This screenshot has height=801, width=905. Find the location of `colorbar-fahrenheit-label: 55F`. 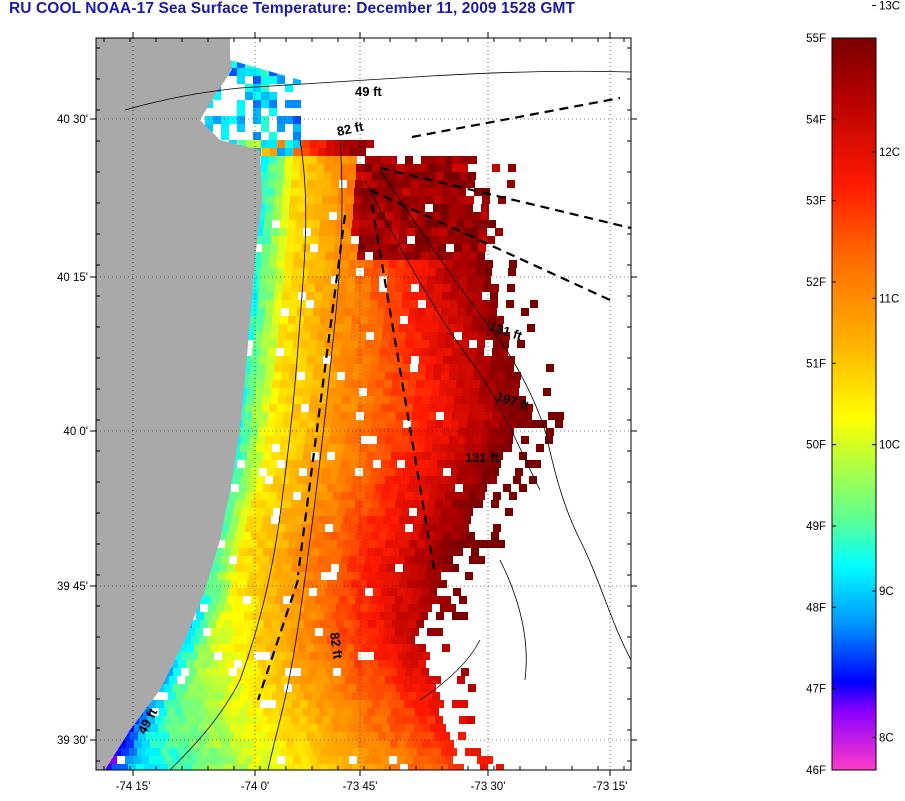

colorbar-fahrenheit-label: 55F is located at coordinates (816, 39).